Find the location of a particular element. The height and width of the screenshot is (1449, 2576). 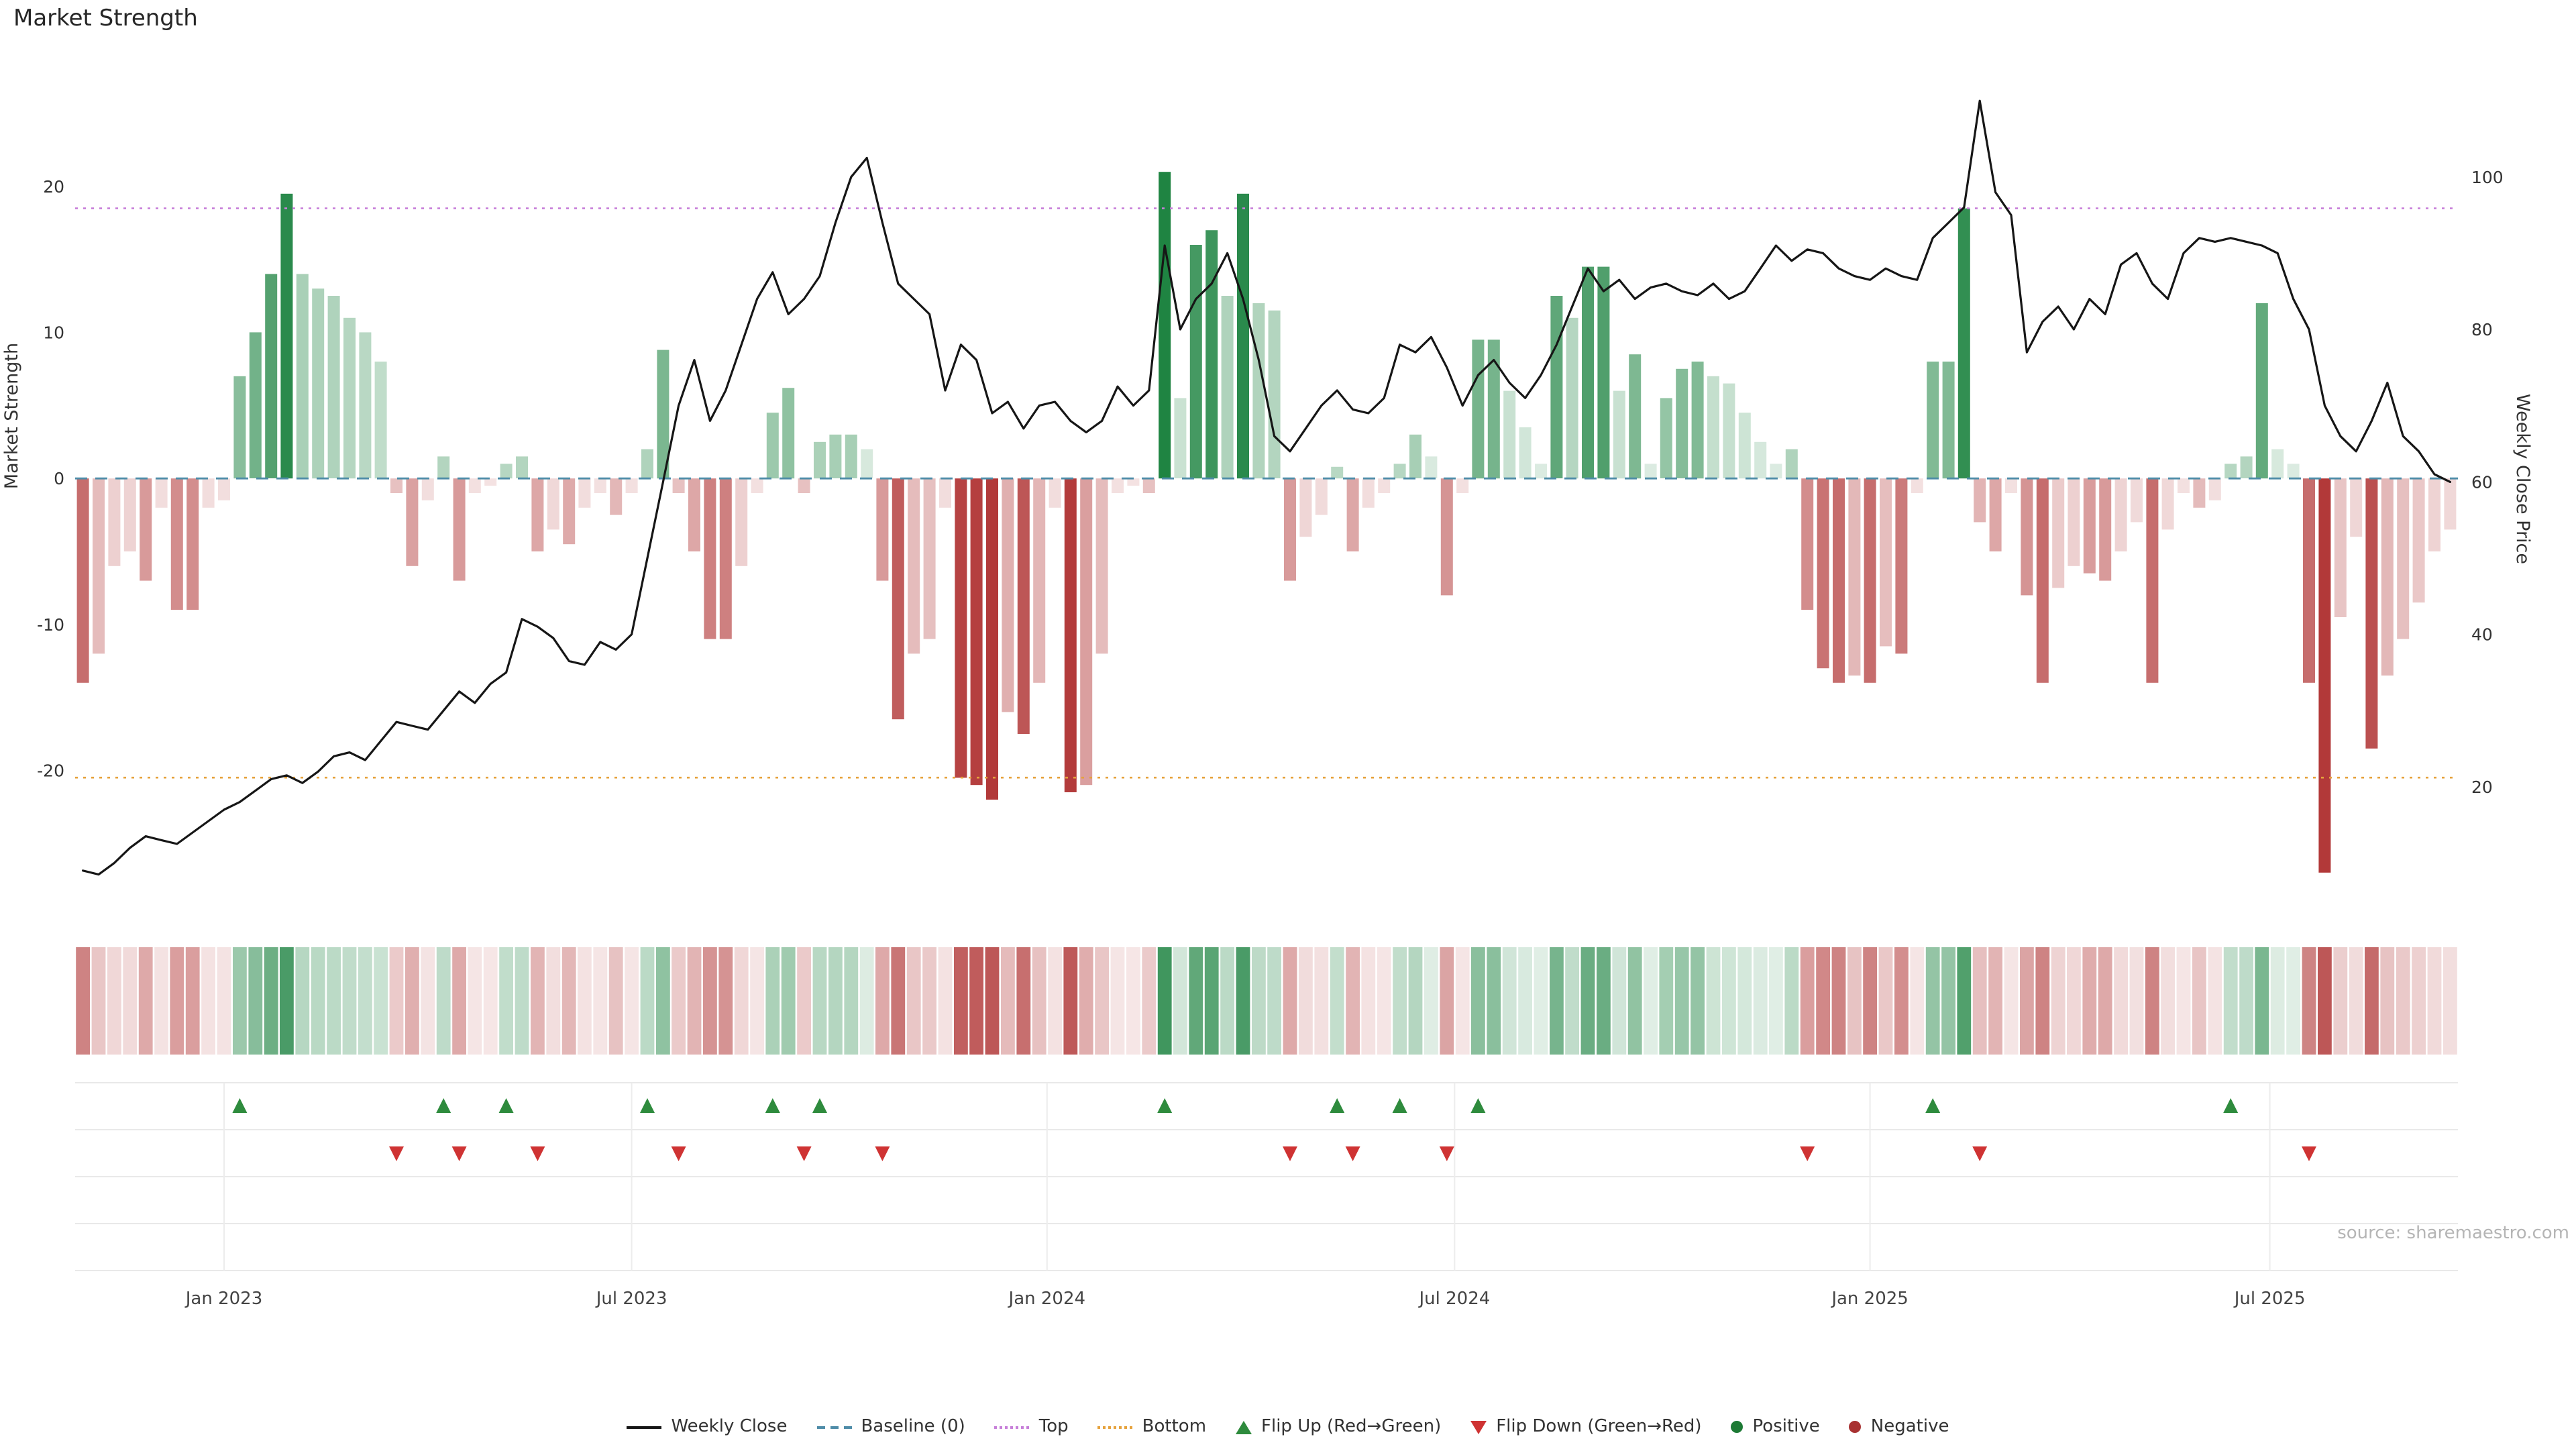

x-axis-tick-label: Jul 2025 is located at coordinates (2269, 1299).